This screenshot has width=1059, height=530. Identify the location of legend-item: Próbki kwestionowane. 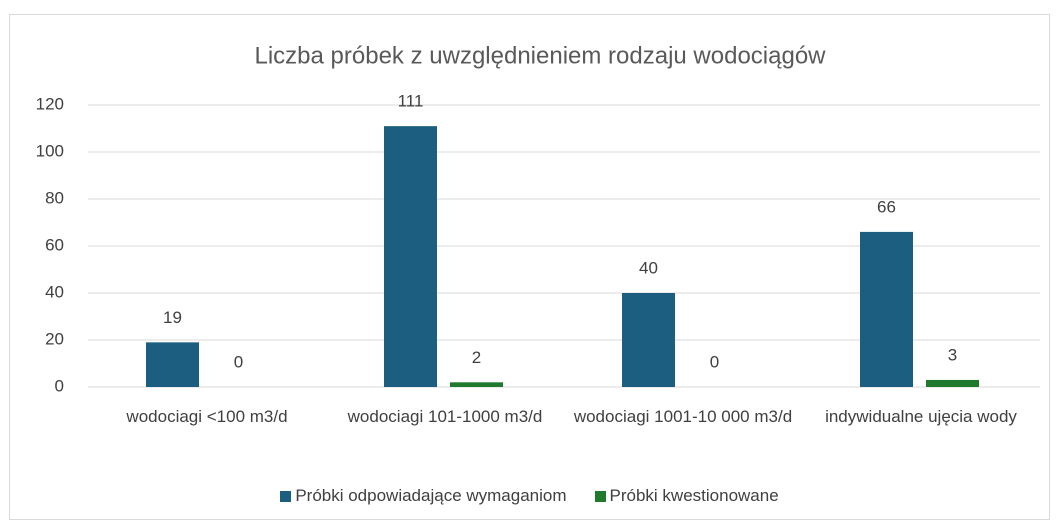
(686, 496).